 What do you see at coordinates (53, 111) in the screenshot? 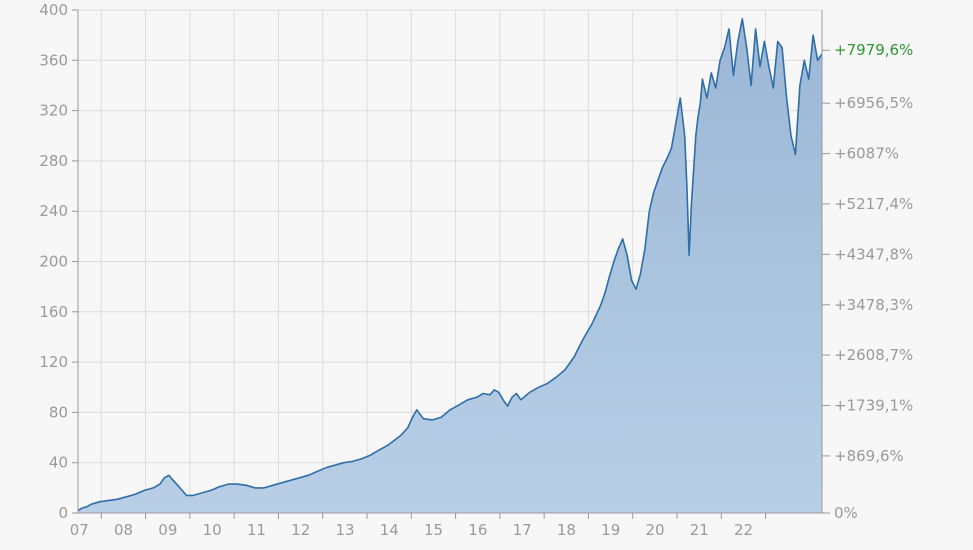
I see `y-tick-label: 320` at bounding box center [53, 111].